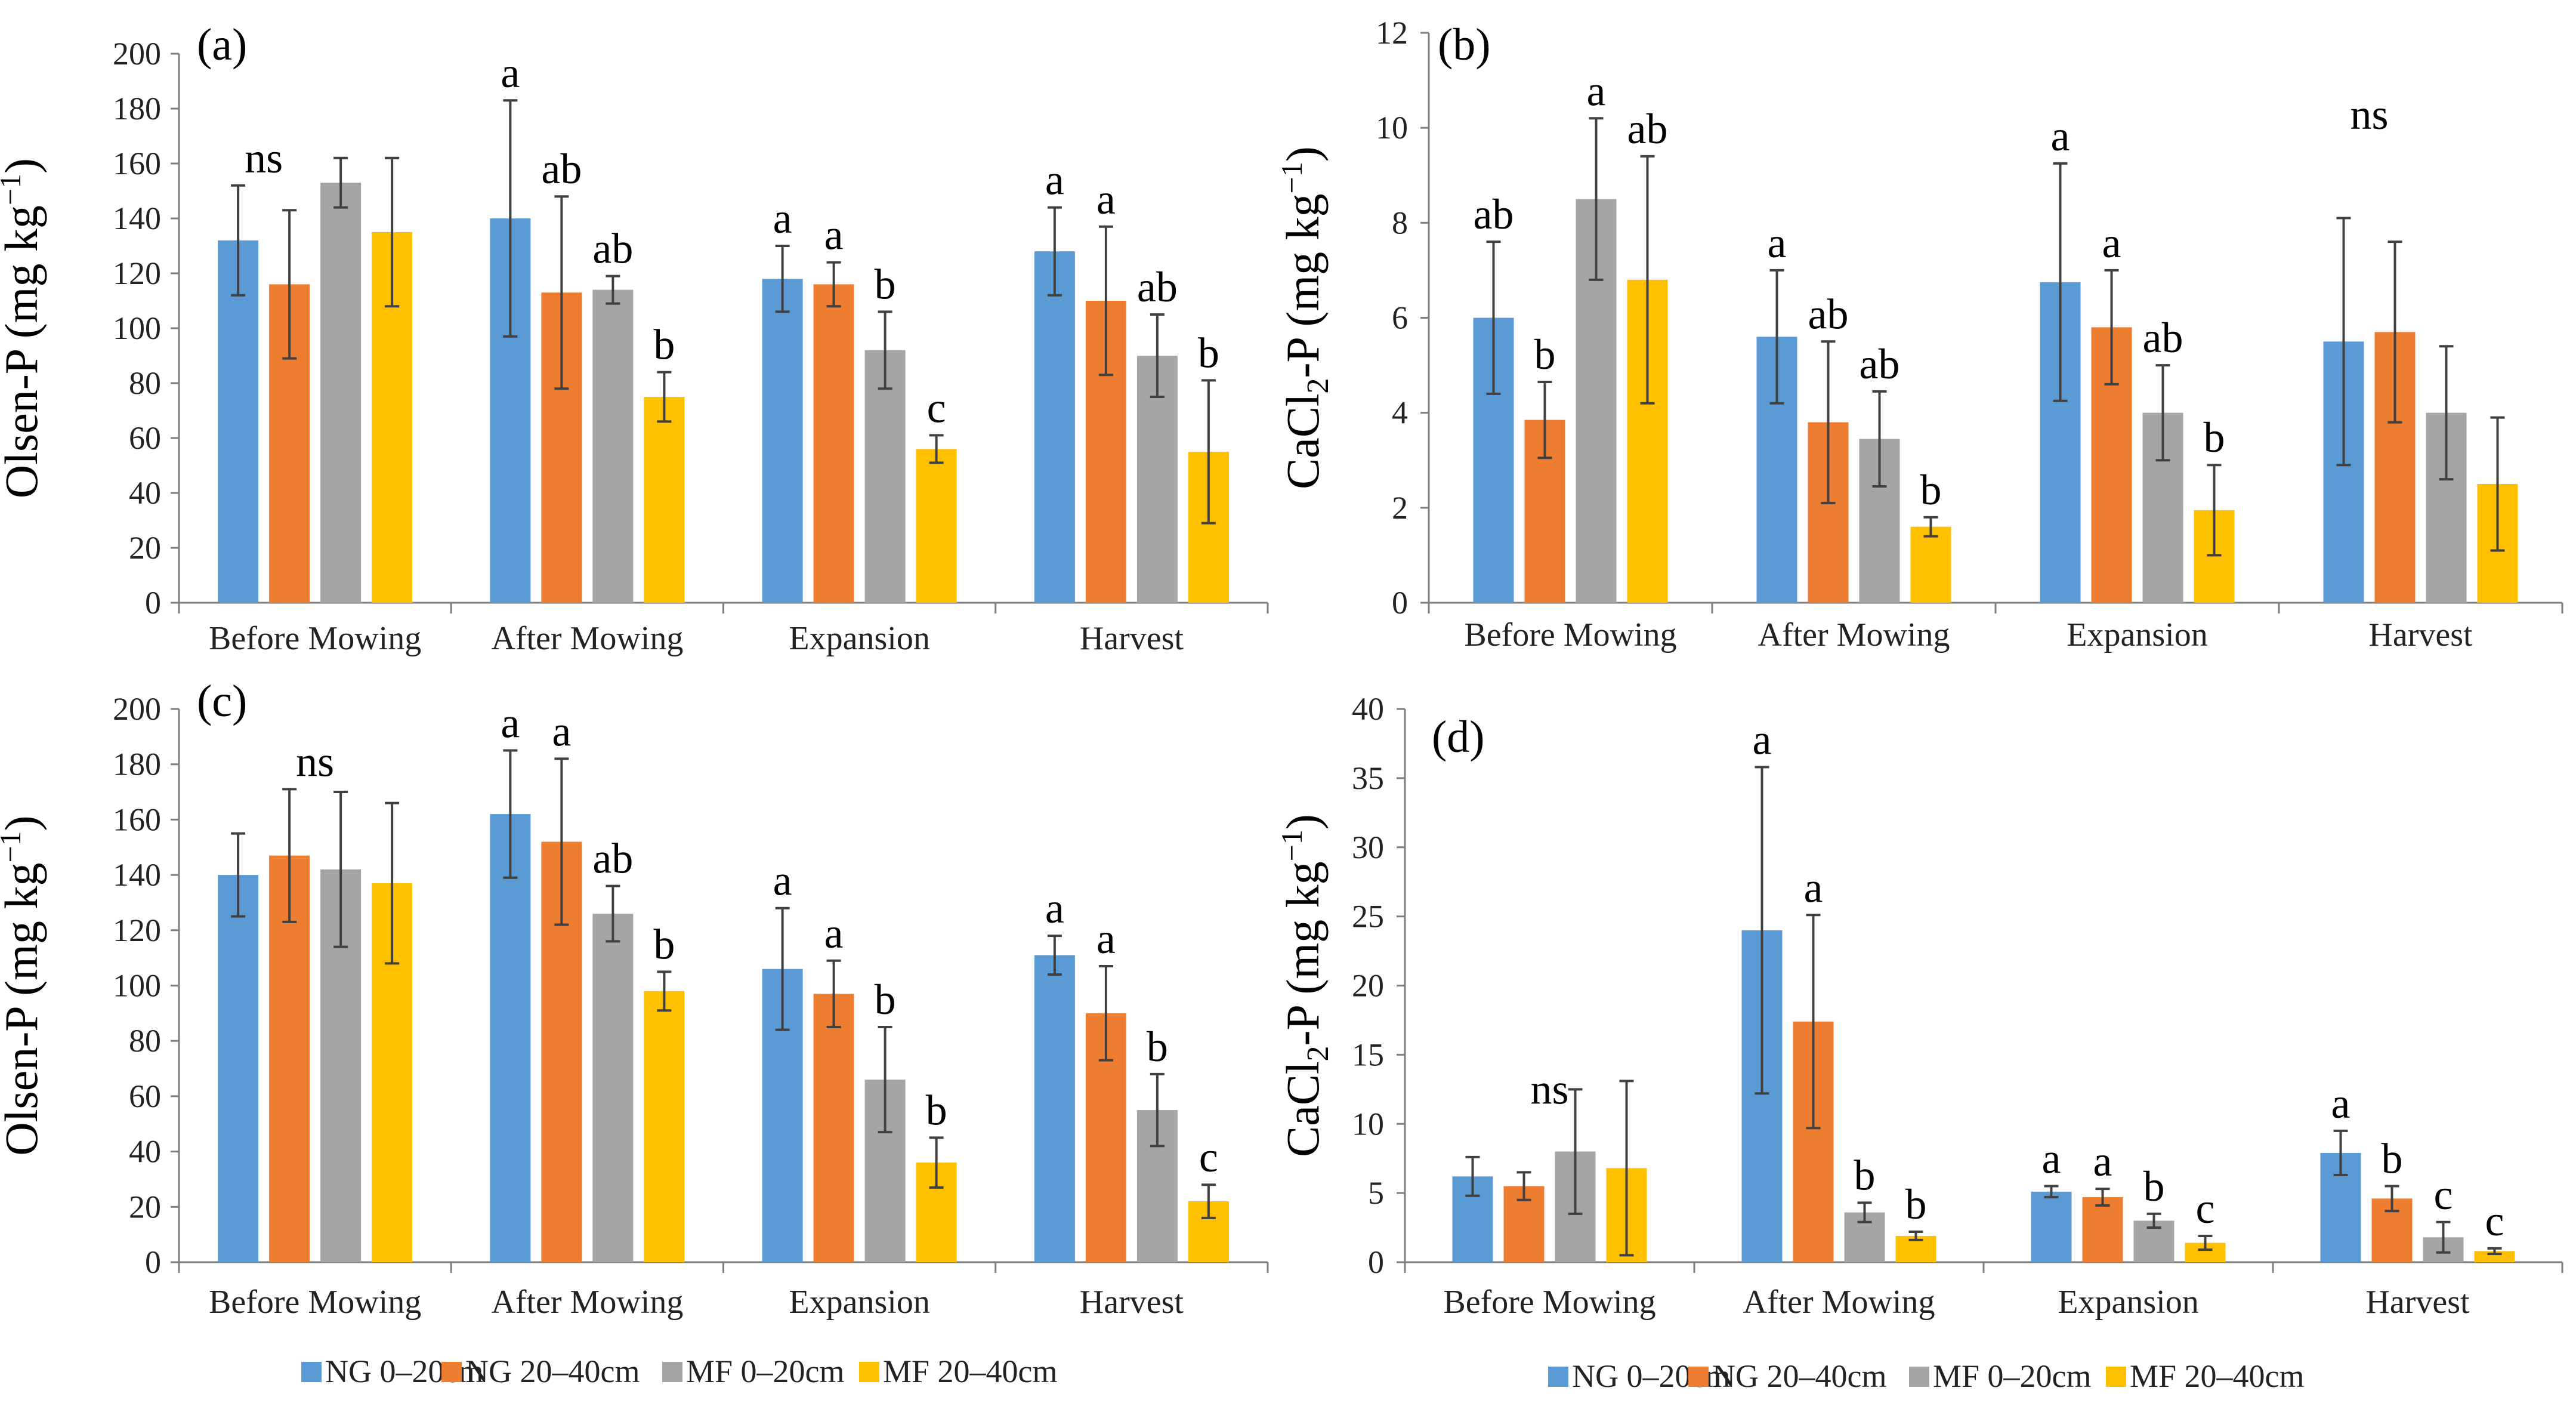 This screenshot has height=1406, width=2576. I want to click on y-tick-label: 6, so click(1400, 318).